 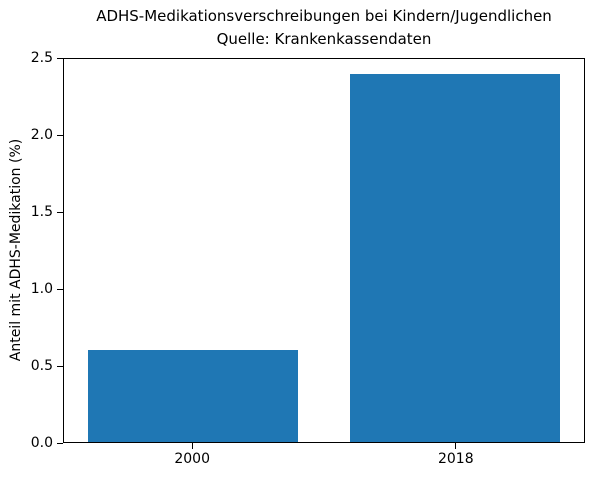 What do you see at coordinates (324, 39) in the screenshot?
I see `chart-subtitle: Quelle: Krankenkassendaten` at bounding box center [324, 39].